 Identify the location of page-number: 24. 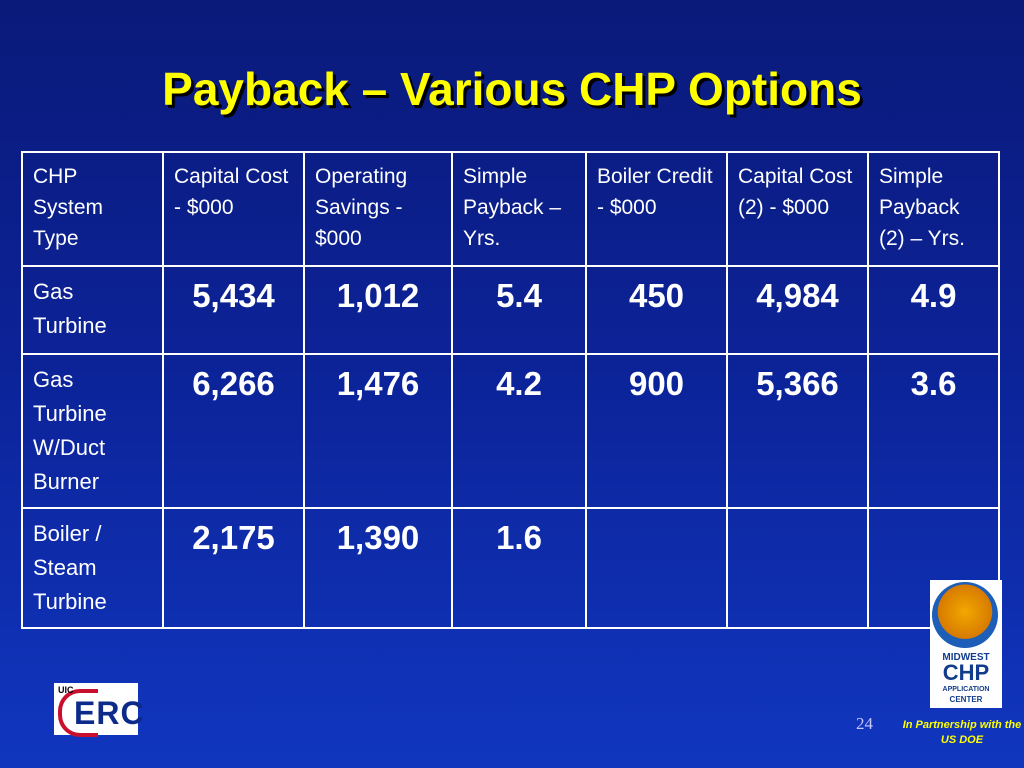
(864, 723).